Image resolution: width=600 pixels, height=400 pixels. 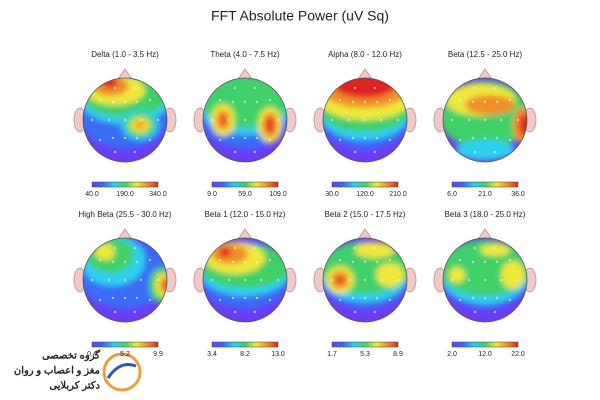 I want to click on topomap: Delta (1.0 - 3.5 Hz) 40.0 190.0 340.0, so click(x=125, y=124).